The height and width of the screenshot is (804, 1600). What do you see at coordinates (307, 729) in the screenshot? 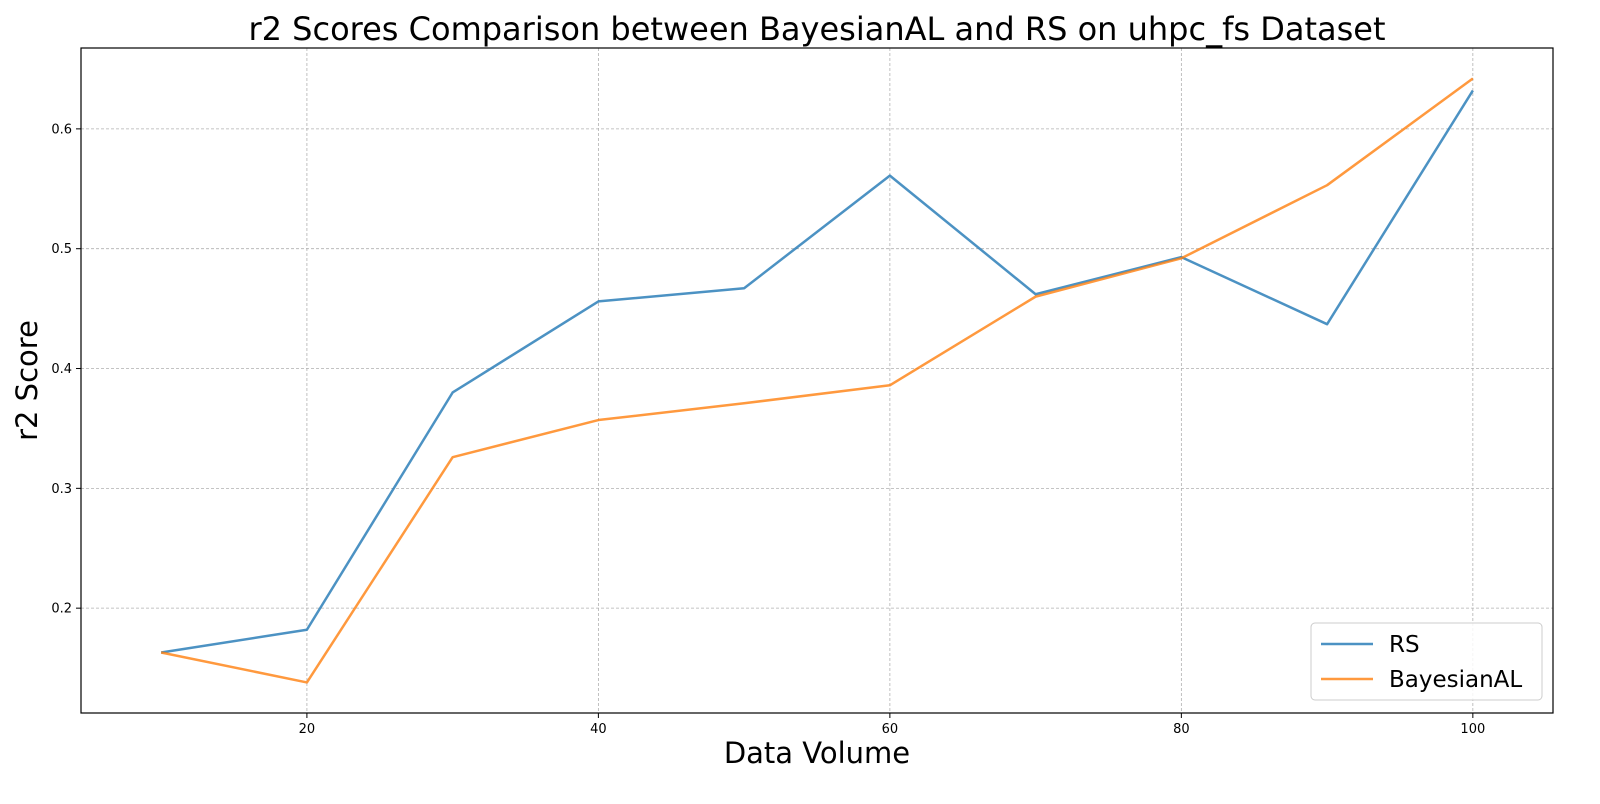
I see `x-tick-label: 20` at bounding box center [307, 729].